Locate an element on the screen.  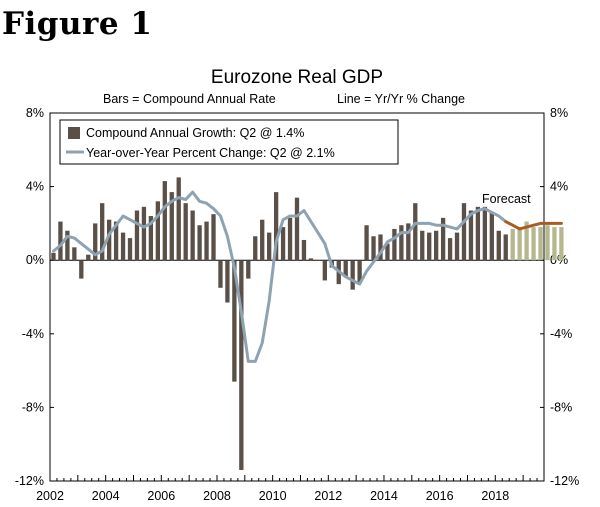
y-tick-label-left: -12% is located at coordinates (29, 481).